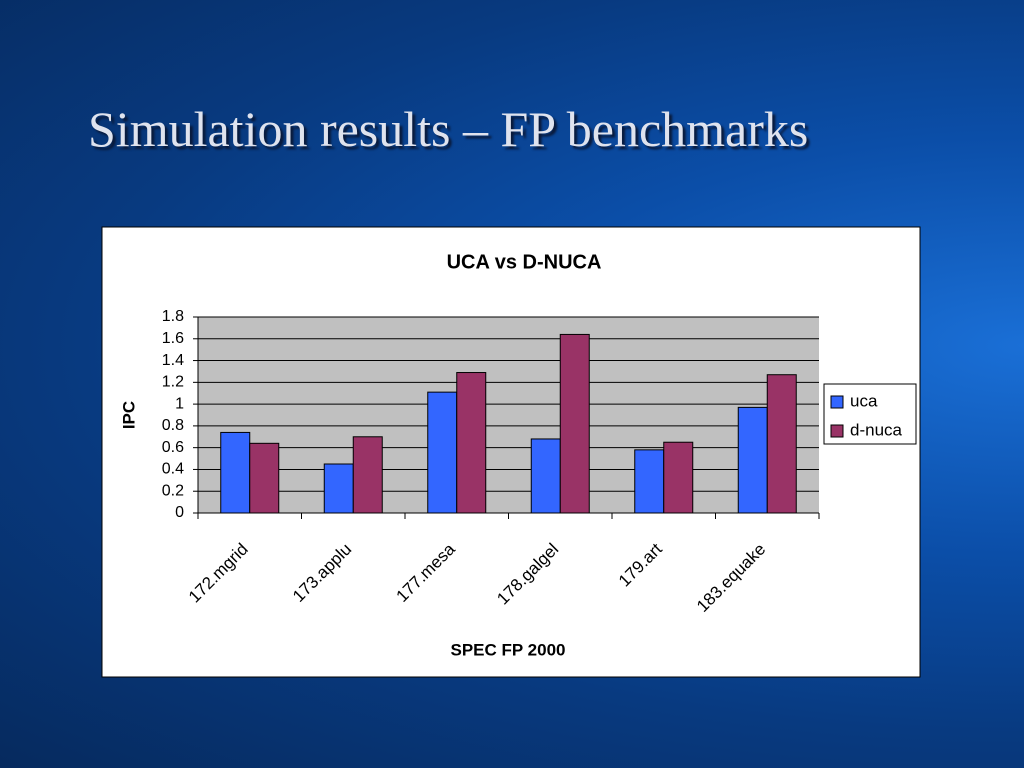 This screenshot has height=768, width=1024. I want to click on slide-title: Simulation results – FP benchmarks, so click(448, 129).